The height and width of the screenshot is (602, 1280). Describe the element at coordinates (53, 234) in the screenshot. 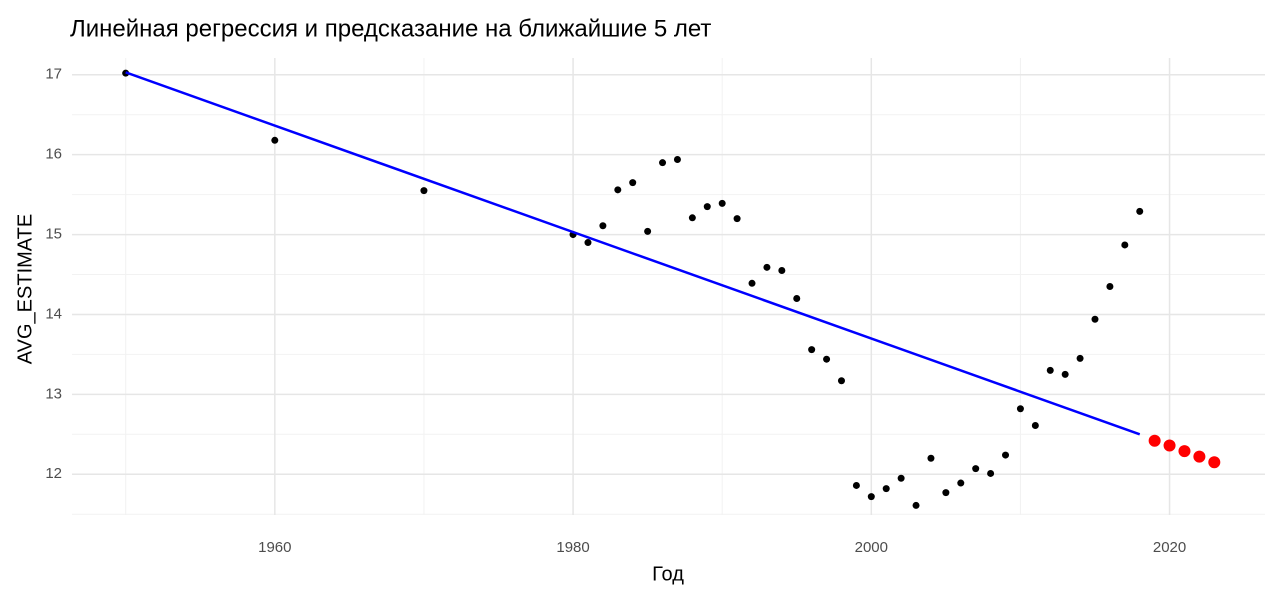

I see `y-tick-label: 15` at that location.